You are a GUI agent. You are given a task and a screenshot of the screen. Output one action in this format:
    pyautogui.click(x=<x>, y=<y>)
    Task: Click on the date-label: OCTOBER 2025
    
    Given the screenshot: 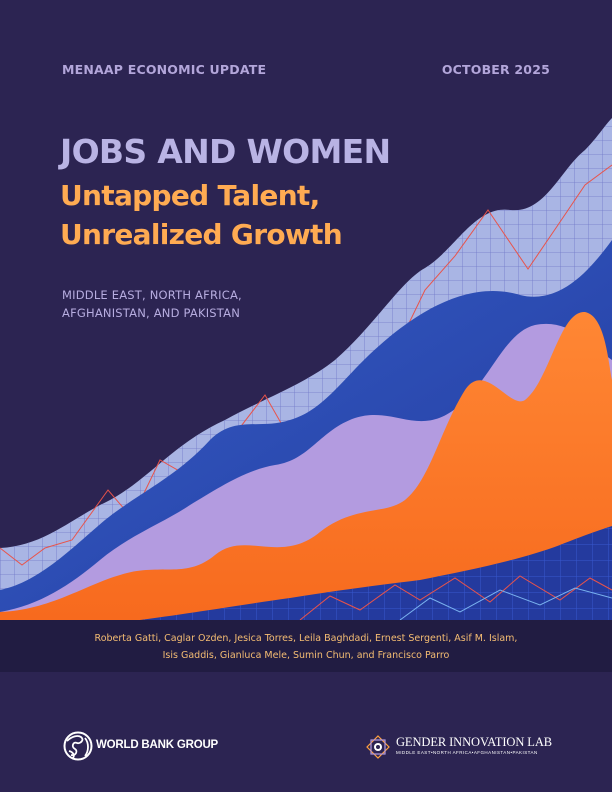 What is the action you would take?
    pyautogui.click(x=495, y=69)
    